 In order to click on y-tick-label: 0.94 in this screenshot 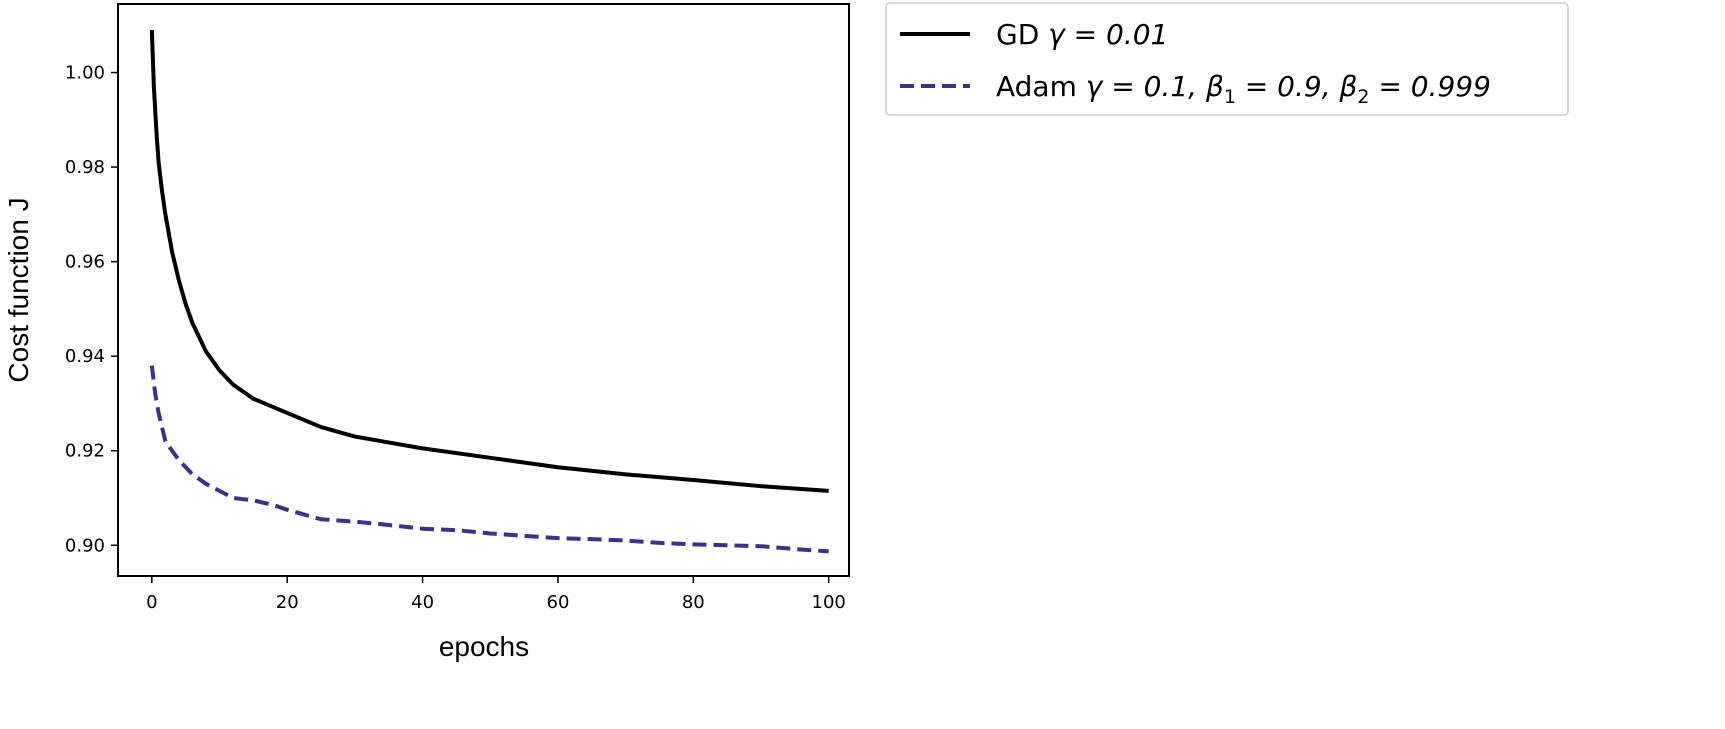, I will do `click(85, 356)`.